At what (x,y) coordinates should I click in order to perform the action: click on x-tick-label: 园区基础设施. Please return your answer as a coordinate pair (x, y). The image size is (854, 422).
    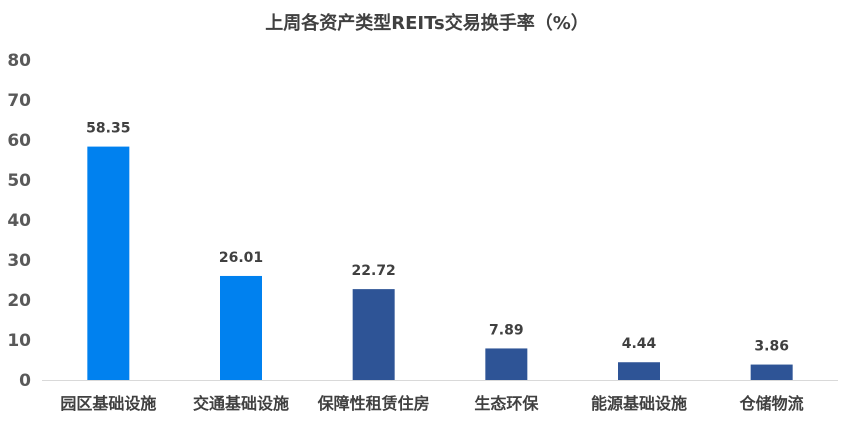
    Looking at the image, I should click on (108, 403).